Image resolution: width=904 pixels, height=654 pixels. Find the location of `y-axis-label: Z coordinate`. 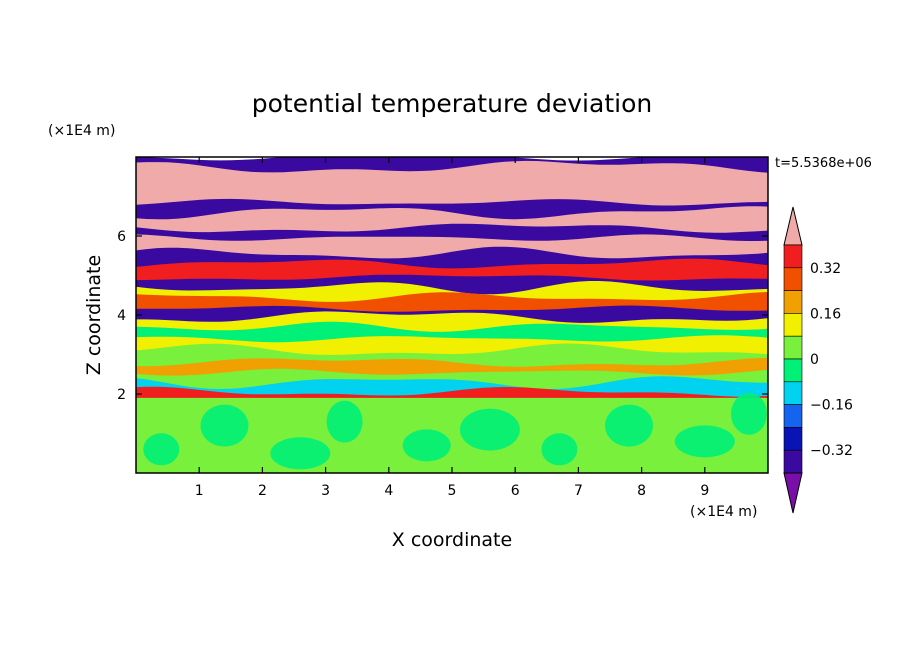

y-axis-label: Z coordinate is located at coordinates (94, 315).